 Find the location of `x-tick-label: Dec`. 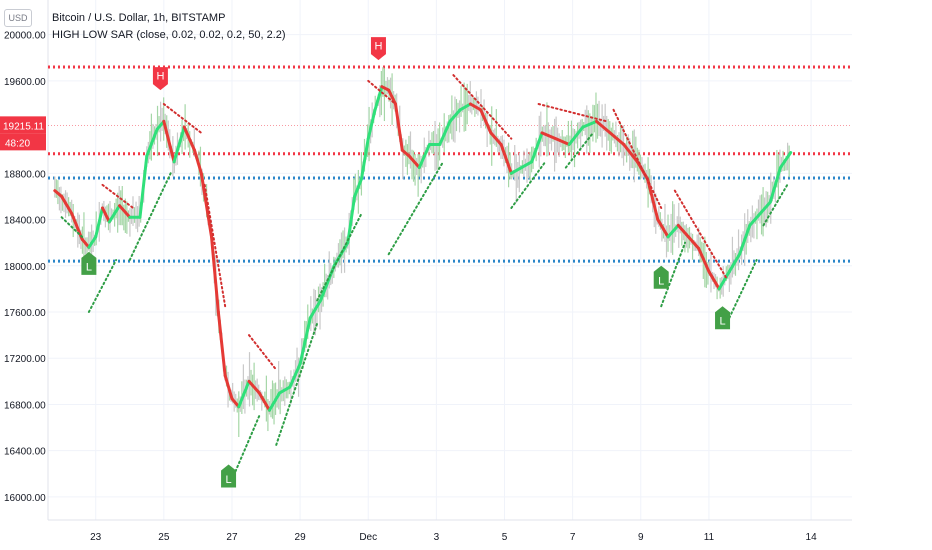

x-tick-label: Dec is located at coordinates (368, 537).